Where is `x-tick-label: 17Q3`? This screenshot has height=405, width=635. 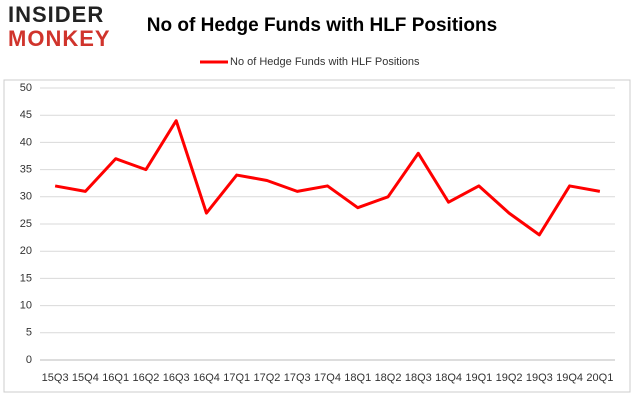
x-tick-label: 17Q3 is located at coordinates (297, 378).